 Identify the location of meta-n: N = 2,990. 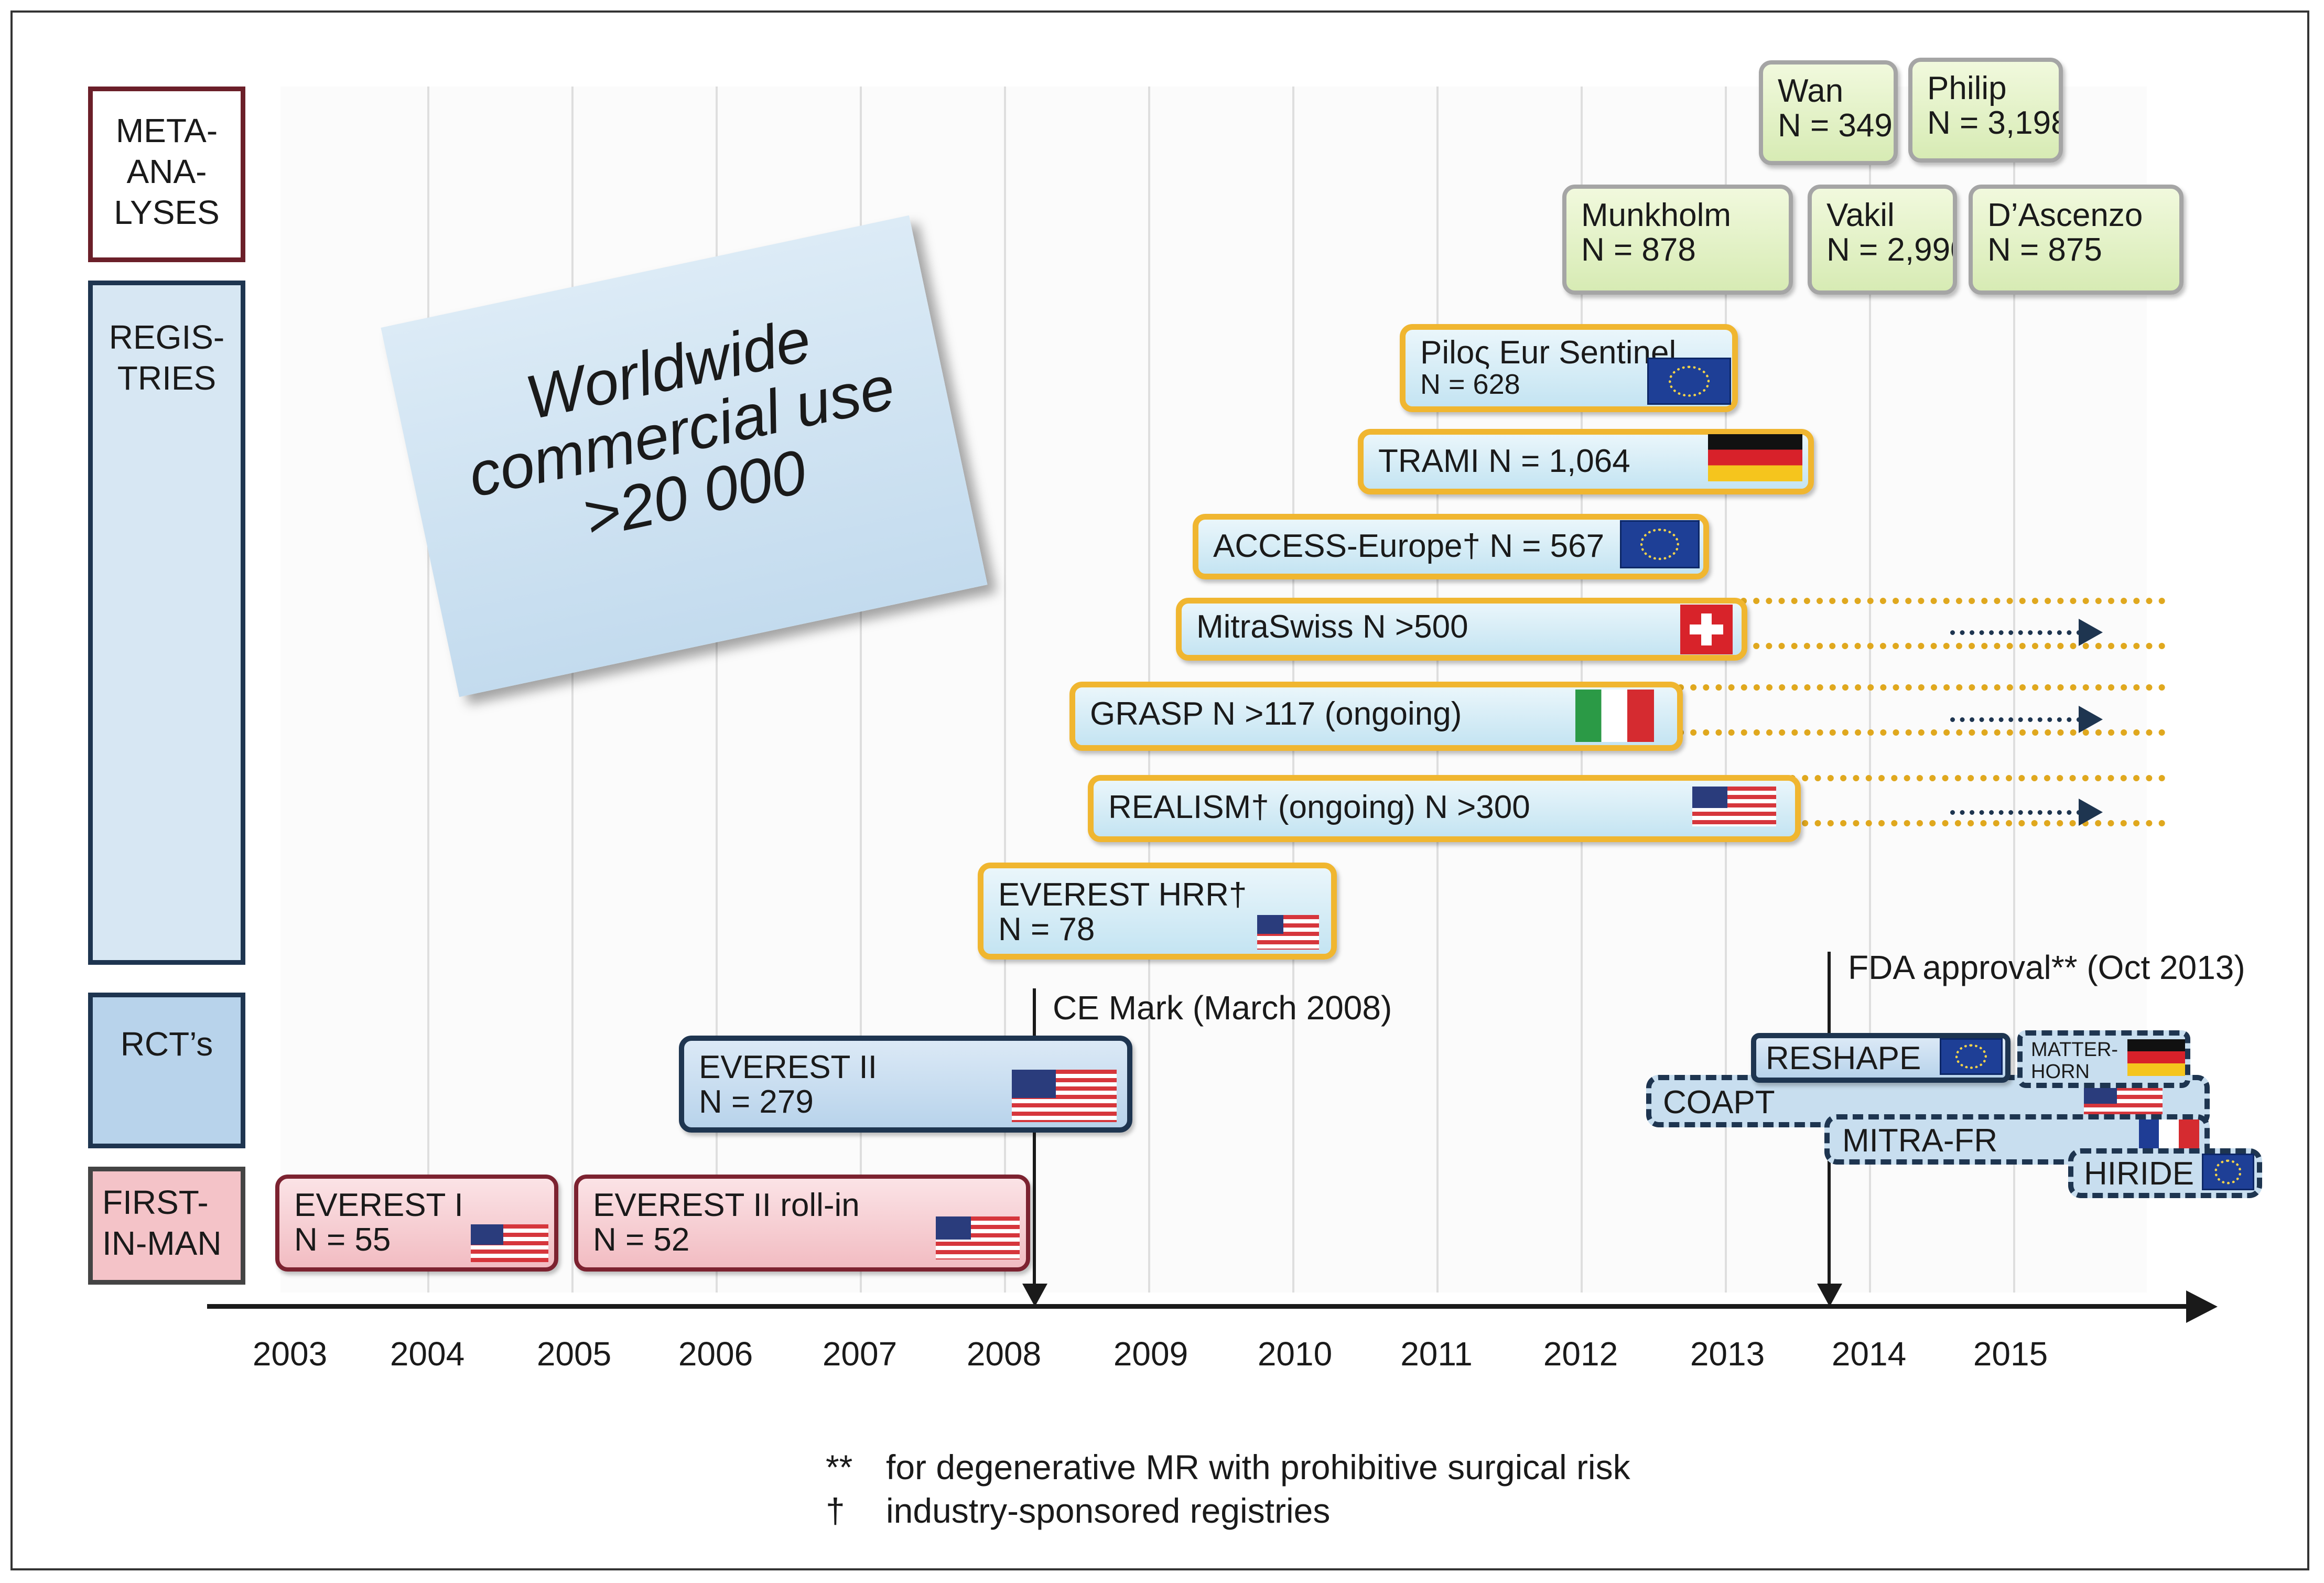
(1891, 250).